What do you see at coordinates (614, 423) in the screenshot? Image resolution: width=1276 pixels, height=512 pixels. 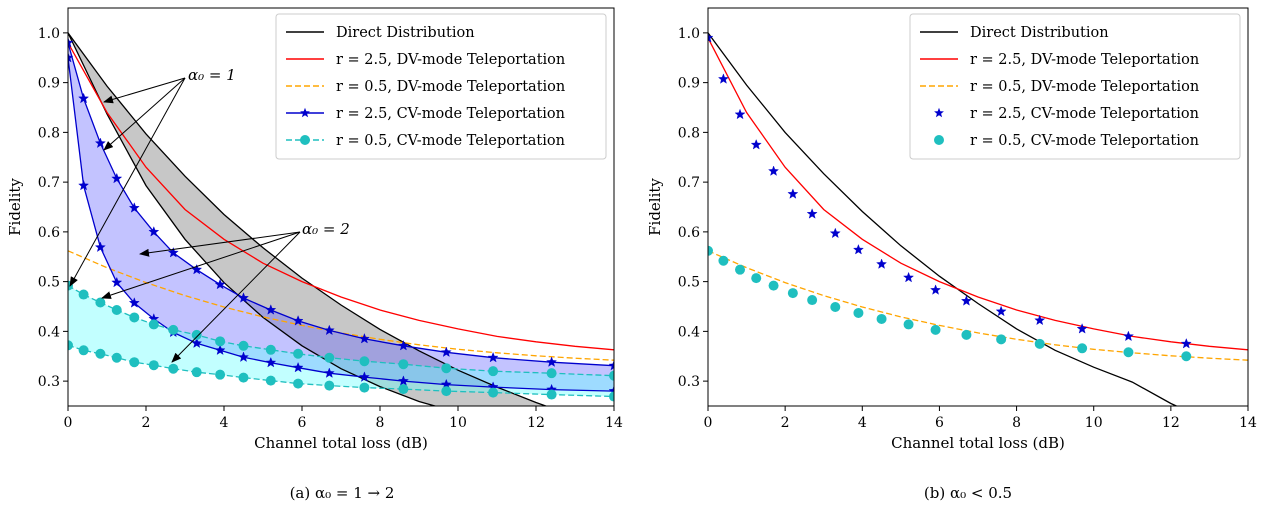 I see `x-tick-label: 14` at bounding box center [614, 423].